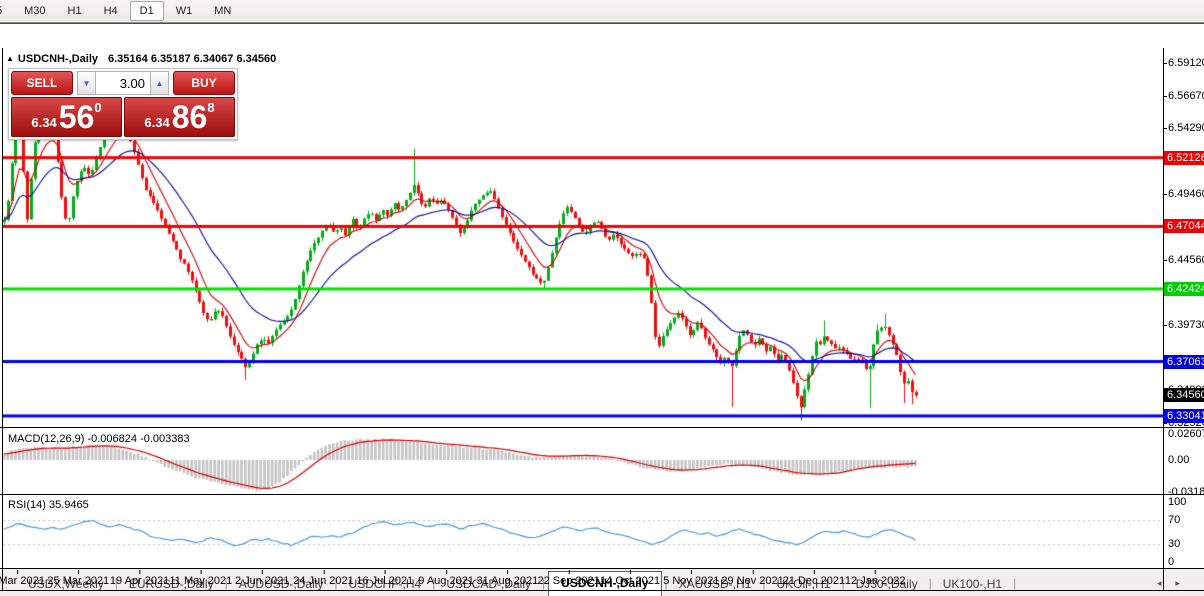 This screenshot has height=596, width=1204. I want to click on price-tick-label: 6.59120, so click(1183, 63).